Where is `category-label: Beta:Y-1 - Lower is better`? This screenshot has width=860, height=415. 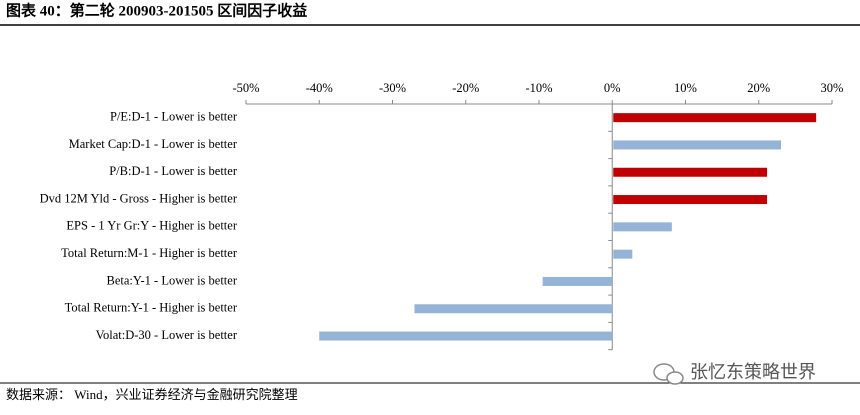 category-label: Beta:Y-1 - Lower is better is located at coordinates (171, 280).